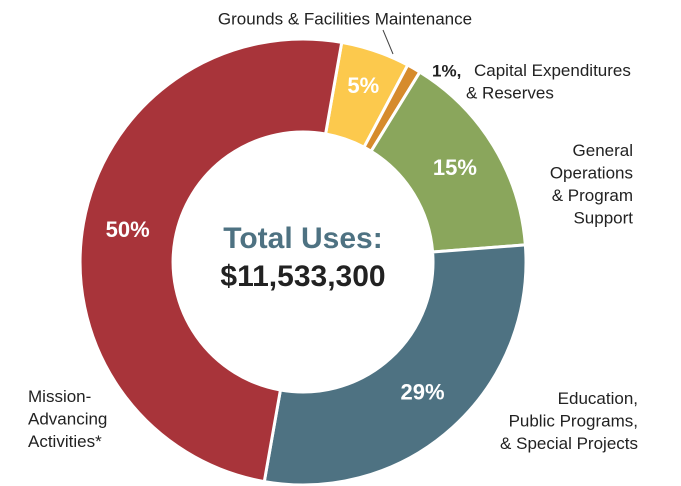 The height and width of the screenshot is (486, 681). Describe the element at coordinates (363, 85) in the screenshot. I see `value-label: 5%` at that location.